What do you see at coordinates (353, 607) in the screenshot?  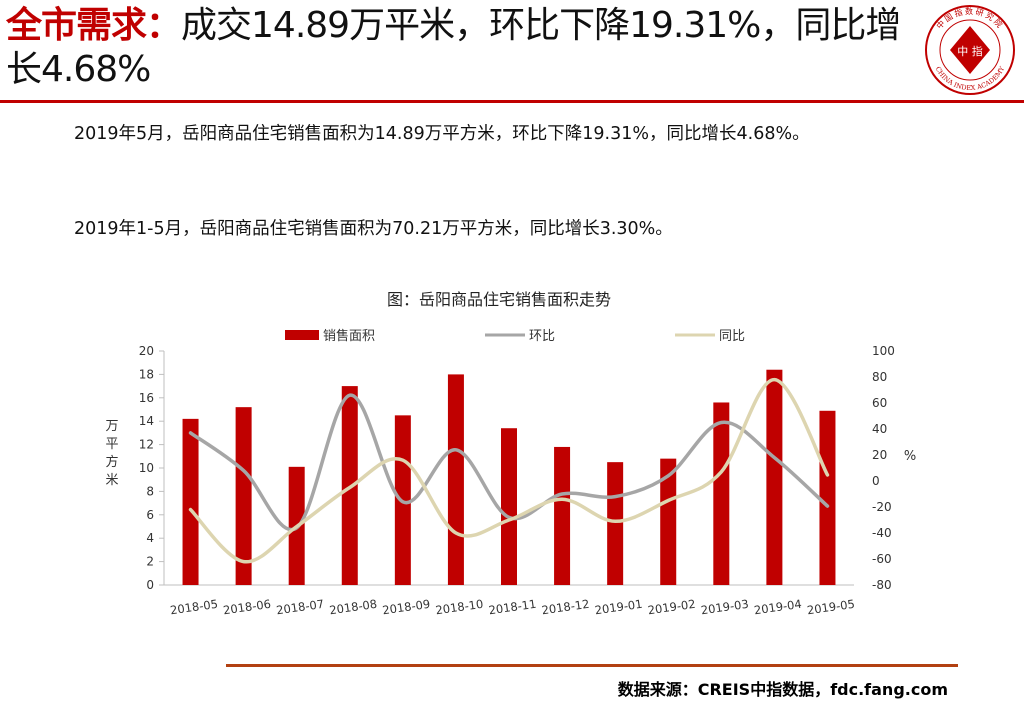 I see `x-tick-label: 2018-08` at bounding box center [353, 607].